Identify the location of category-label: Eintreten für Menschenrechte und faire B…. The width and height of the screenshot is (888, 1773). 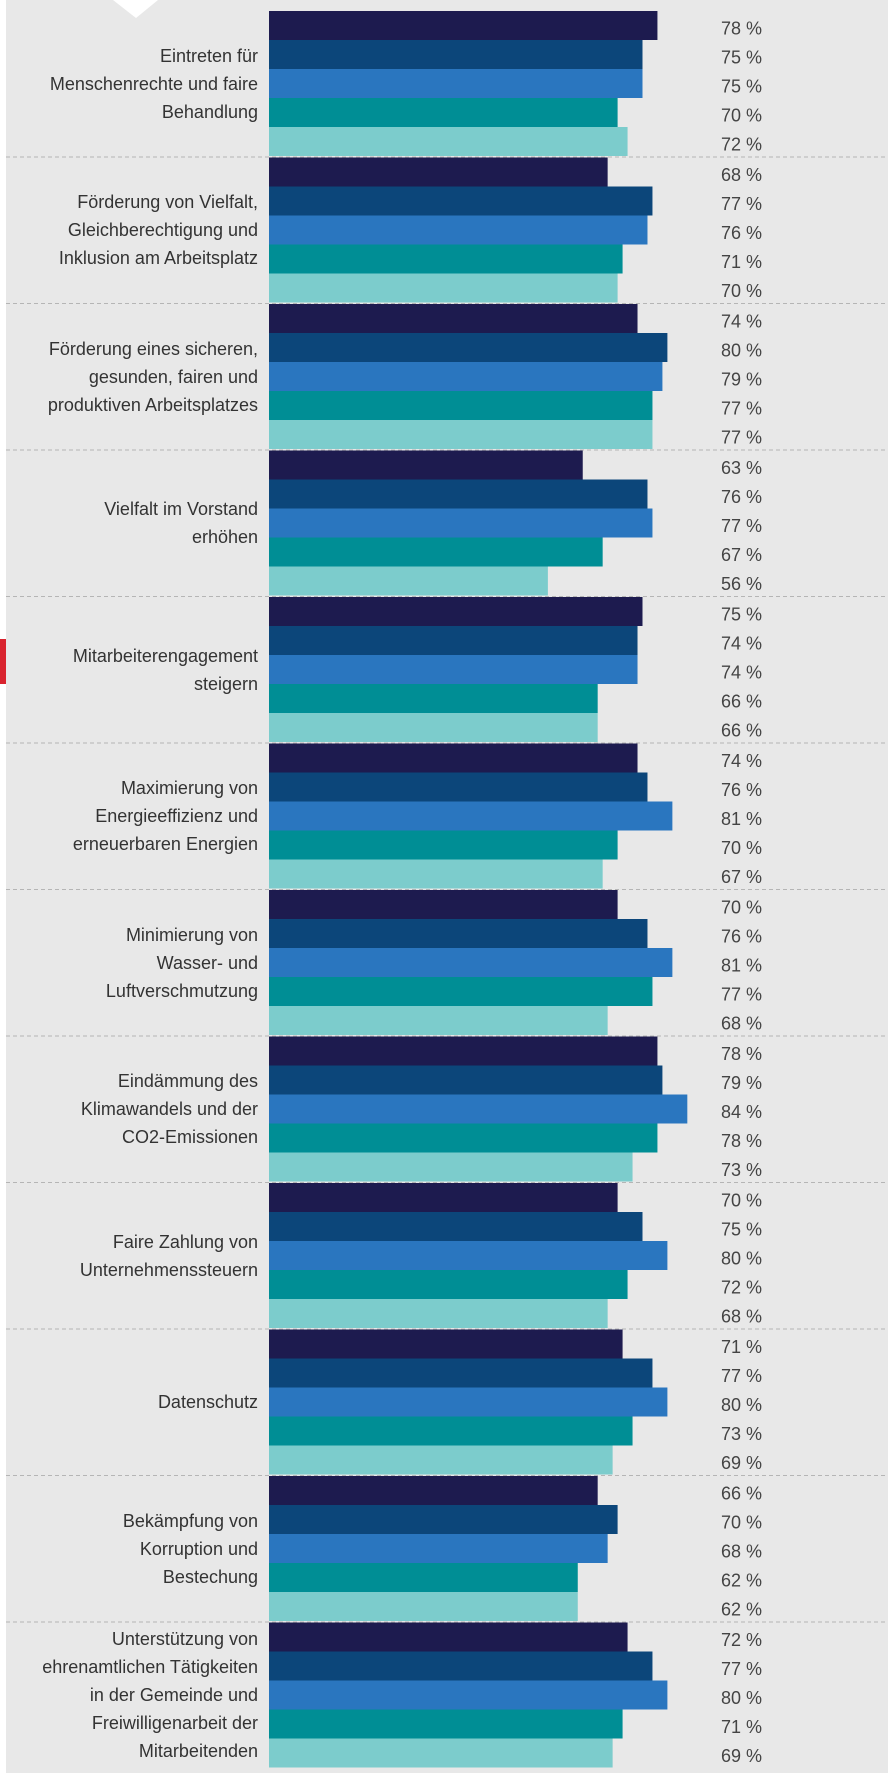
(153, 83).